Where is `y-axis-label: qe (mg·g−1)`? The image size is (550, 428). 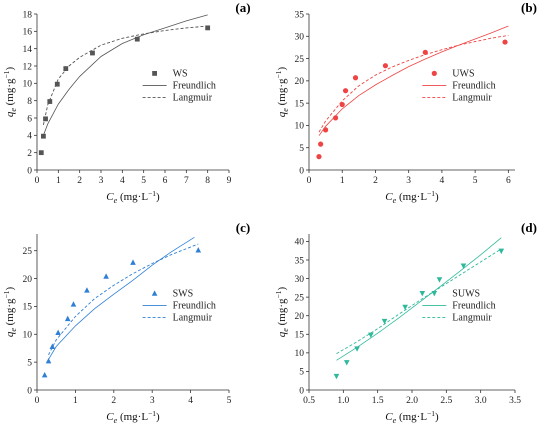
y-axis-label: qe (mg·g−1) is located at coordinates (10, 91).